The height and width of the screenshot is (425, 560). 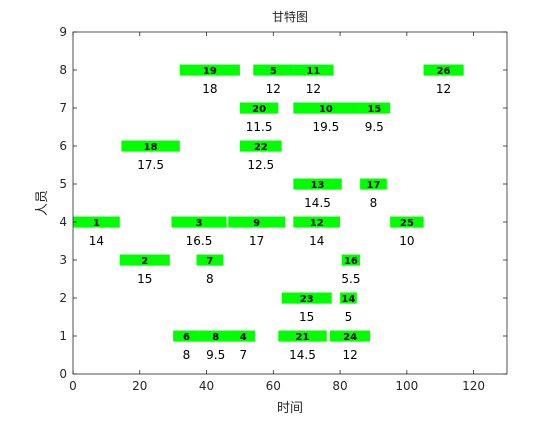 I want to click on task-id-label-10: 10, so click(x=326, y=109).